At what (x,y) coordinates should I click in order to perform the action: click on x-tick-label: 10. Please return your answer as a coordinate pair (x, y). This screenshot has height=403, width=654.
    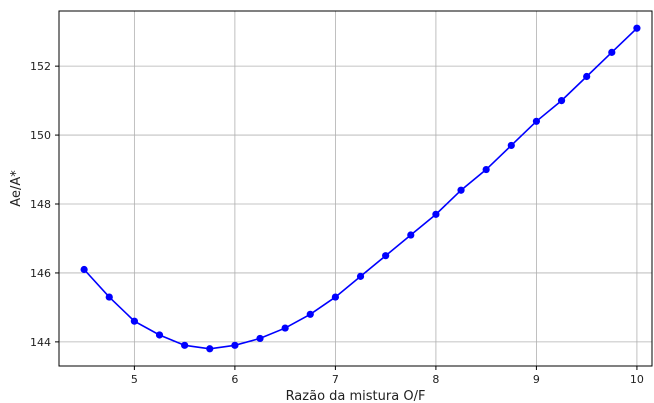
    Looking at the image, I should click on (637, 379).